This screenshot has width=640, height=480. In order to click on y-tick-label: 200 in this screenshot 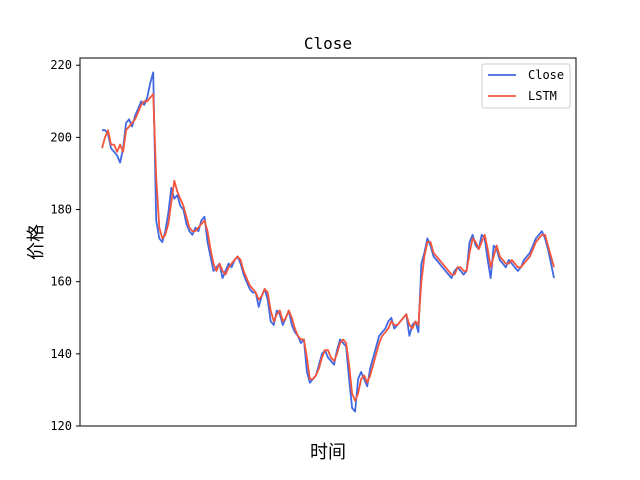, I will do `click(61, 137)`.